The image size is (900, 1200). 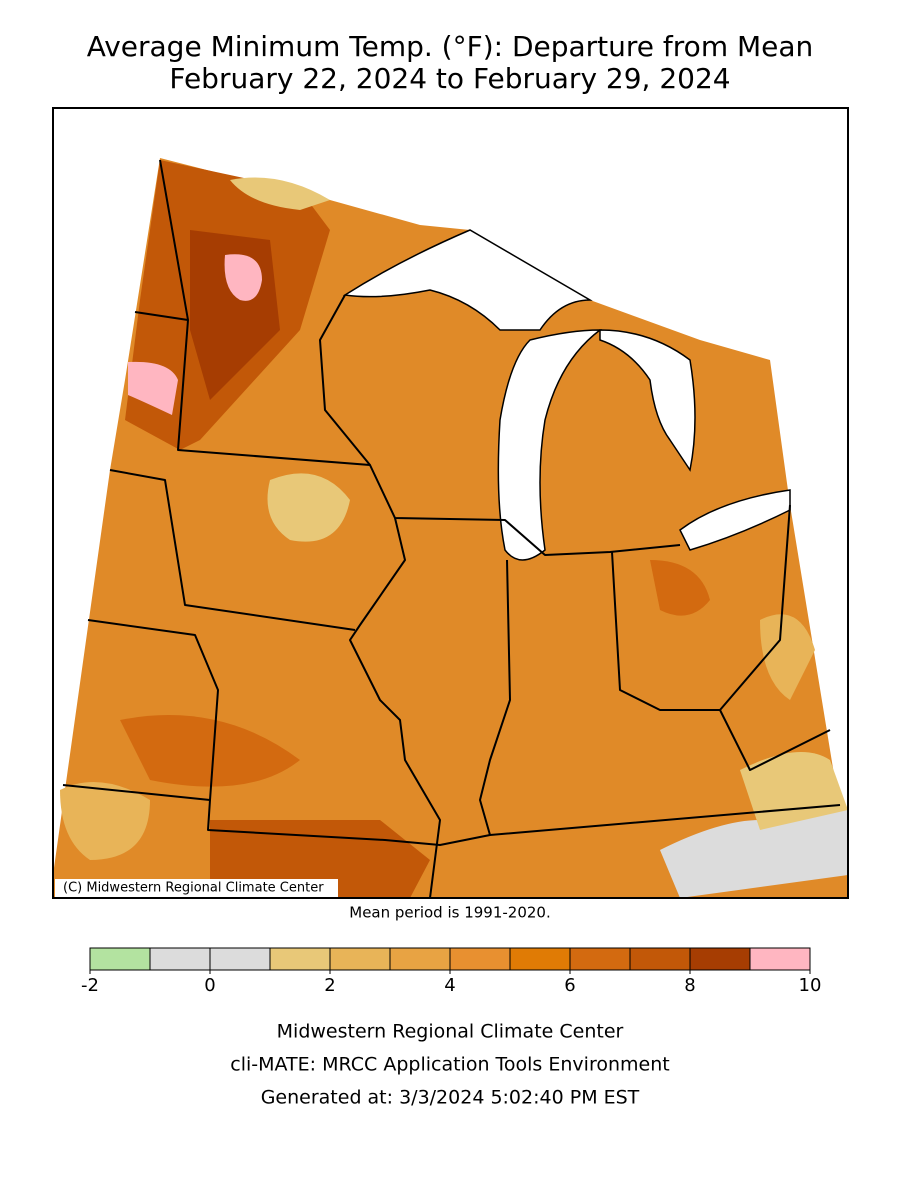 What do you see at coordinates (449, 985) in the screenshot?
I see `legend-tick-label: 4` at bounding box center [449, 985].